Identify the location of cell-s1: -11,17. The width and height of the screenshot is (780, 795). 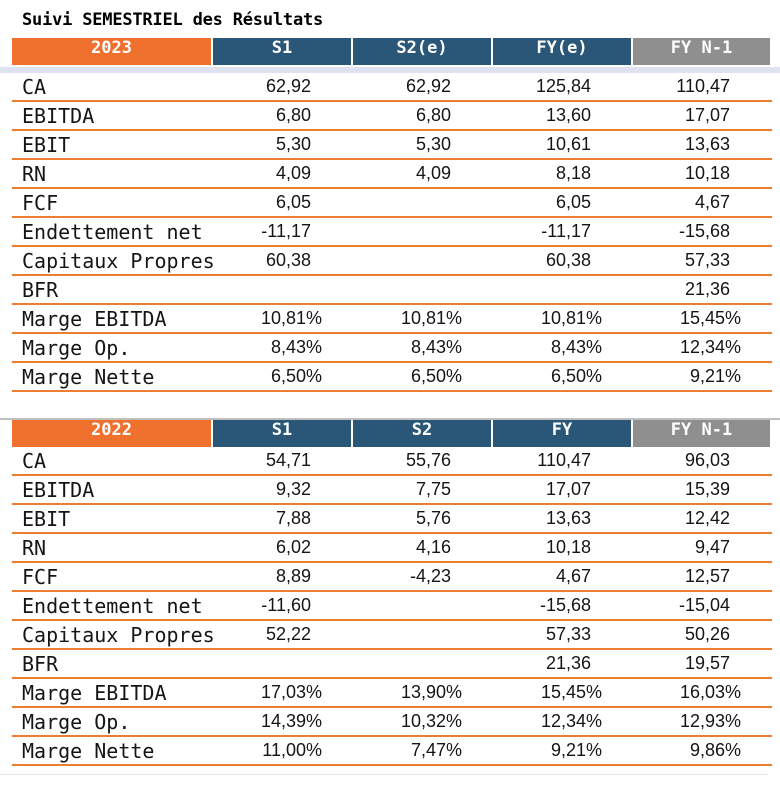
(286, 231).